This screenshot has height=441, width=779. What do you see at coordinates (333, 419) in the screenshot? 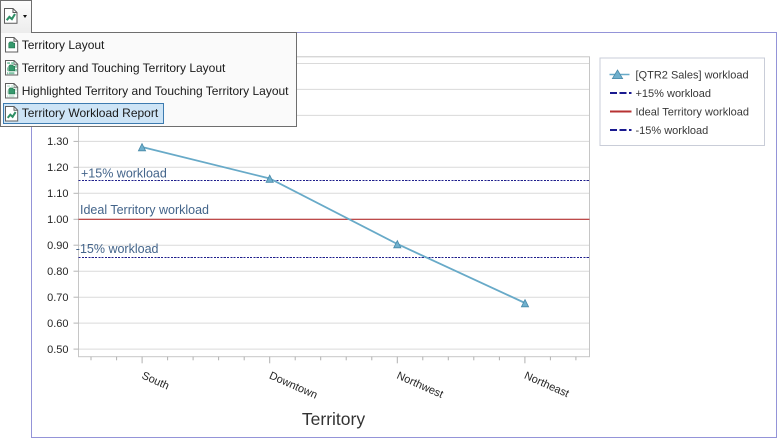
I see `svg-text: Territory` at bounding box center [333, 419].